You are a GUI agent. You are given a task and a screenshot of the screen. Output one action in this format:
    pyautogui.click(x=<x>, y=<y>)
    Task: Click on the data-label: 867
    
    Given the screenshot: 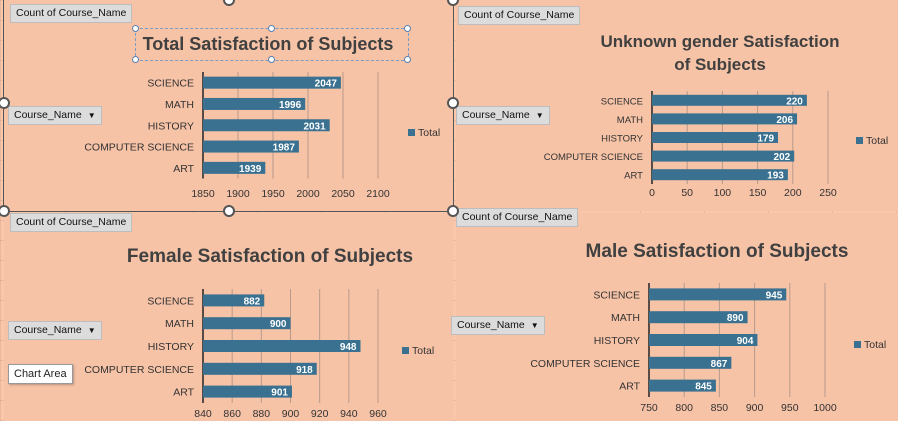 What is the action you would take?
    pyautogui.click(x=719, y=364)
    